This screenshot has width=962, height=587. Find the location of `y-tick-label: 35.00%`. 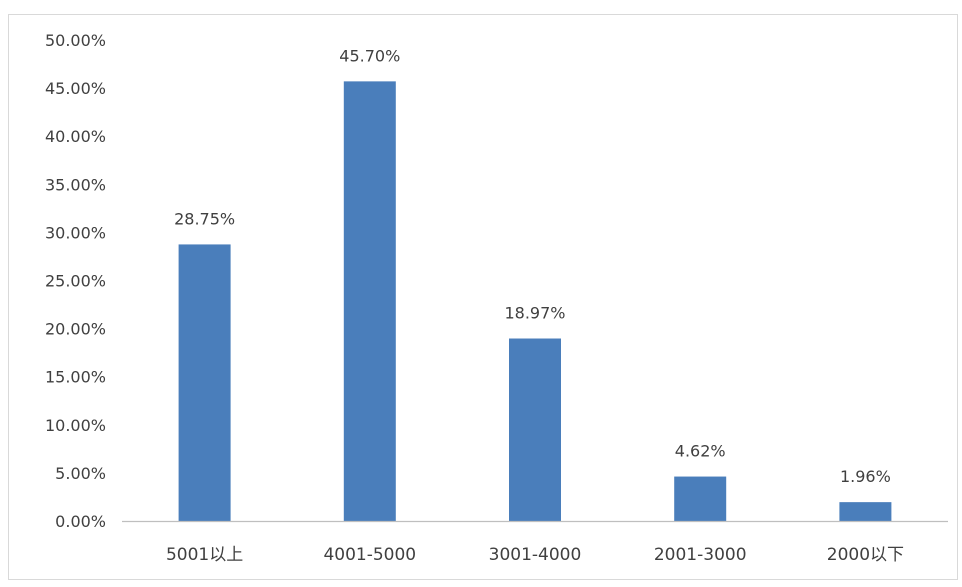

y-tick-label: 35.00% is located at coordinates (75, 184).